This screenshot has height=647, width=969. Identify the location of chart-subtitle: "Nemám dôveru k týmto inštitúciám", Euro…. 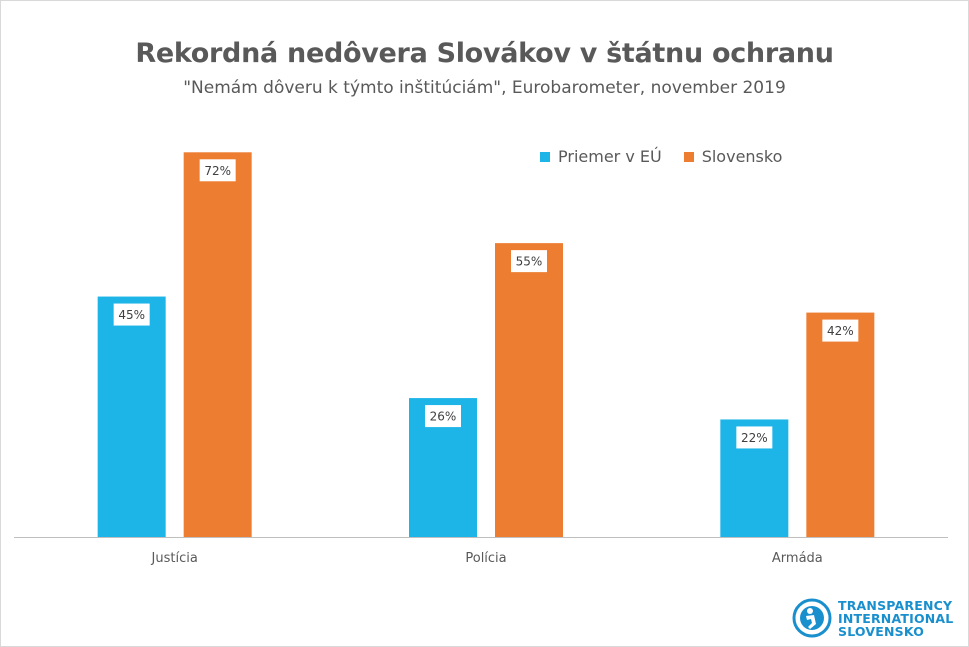
(484, 88).